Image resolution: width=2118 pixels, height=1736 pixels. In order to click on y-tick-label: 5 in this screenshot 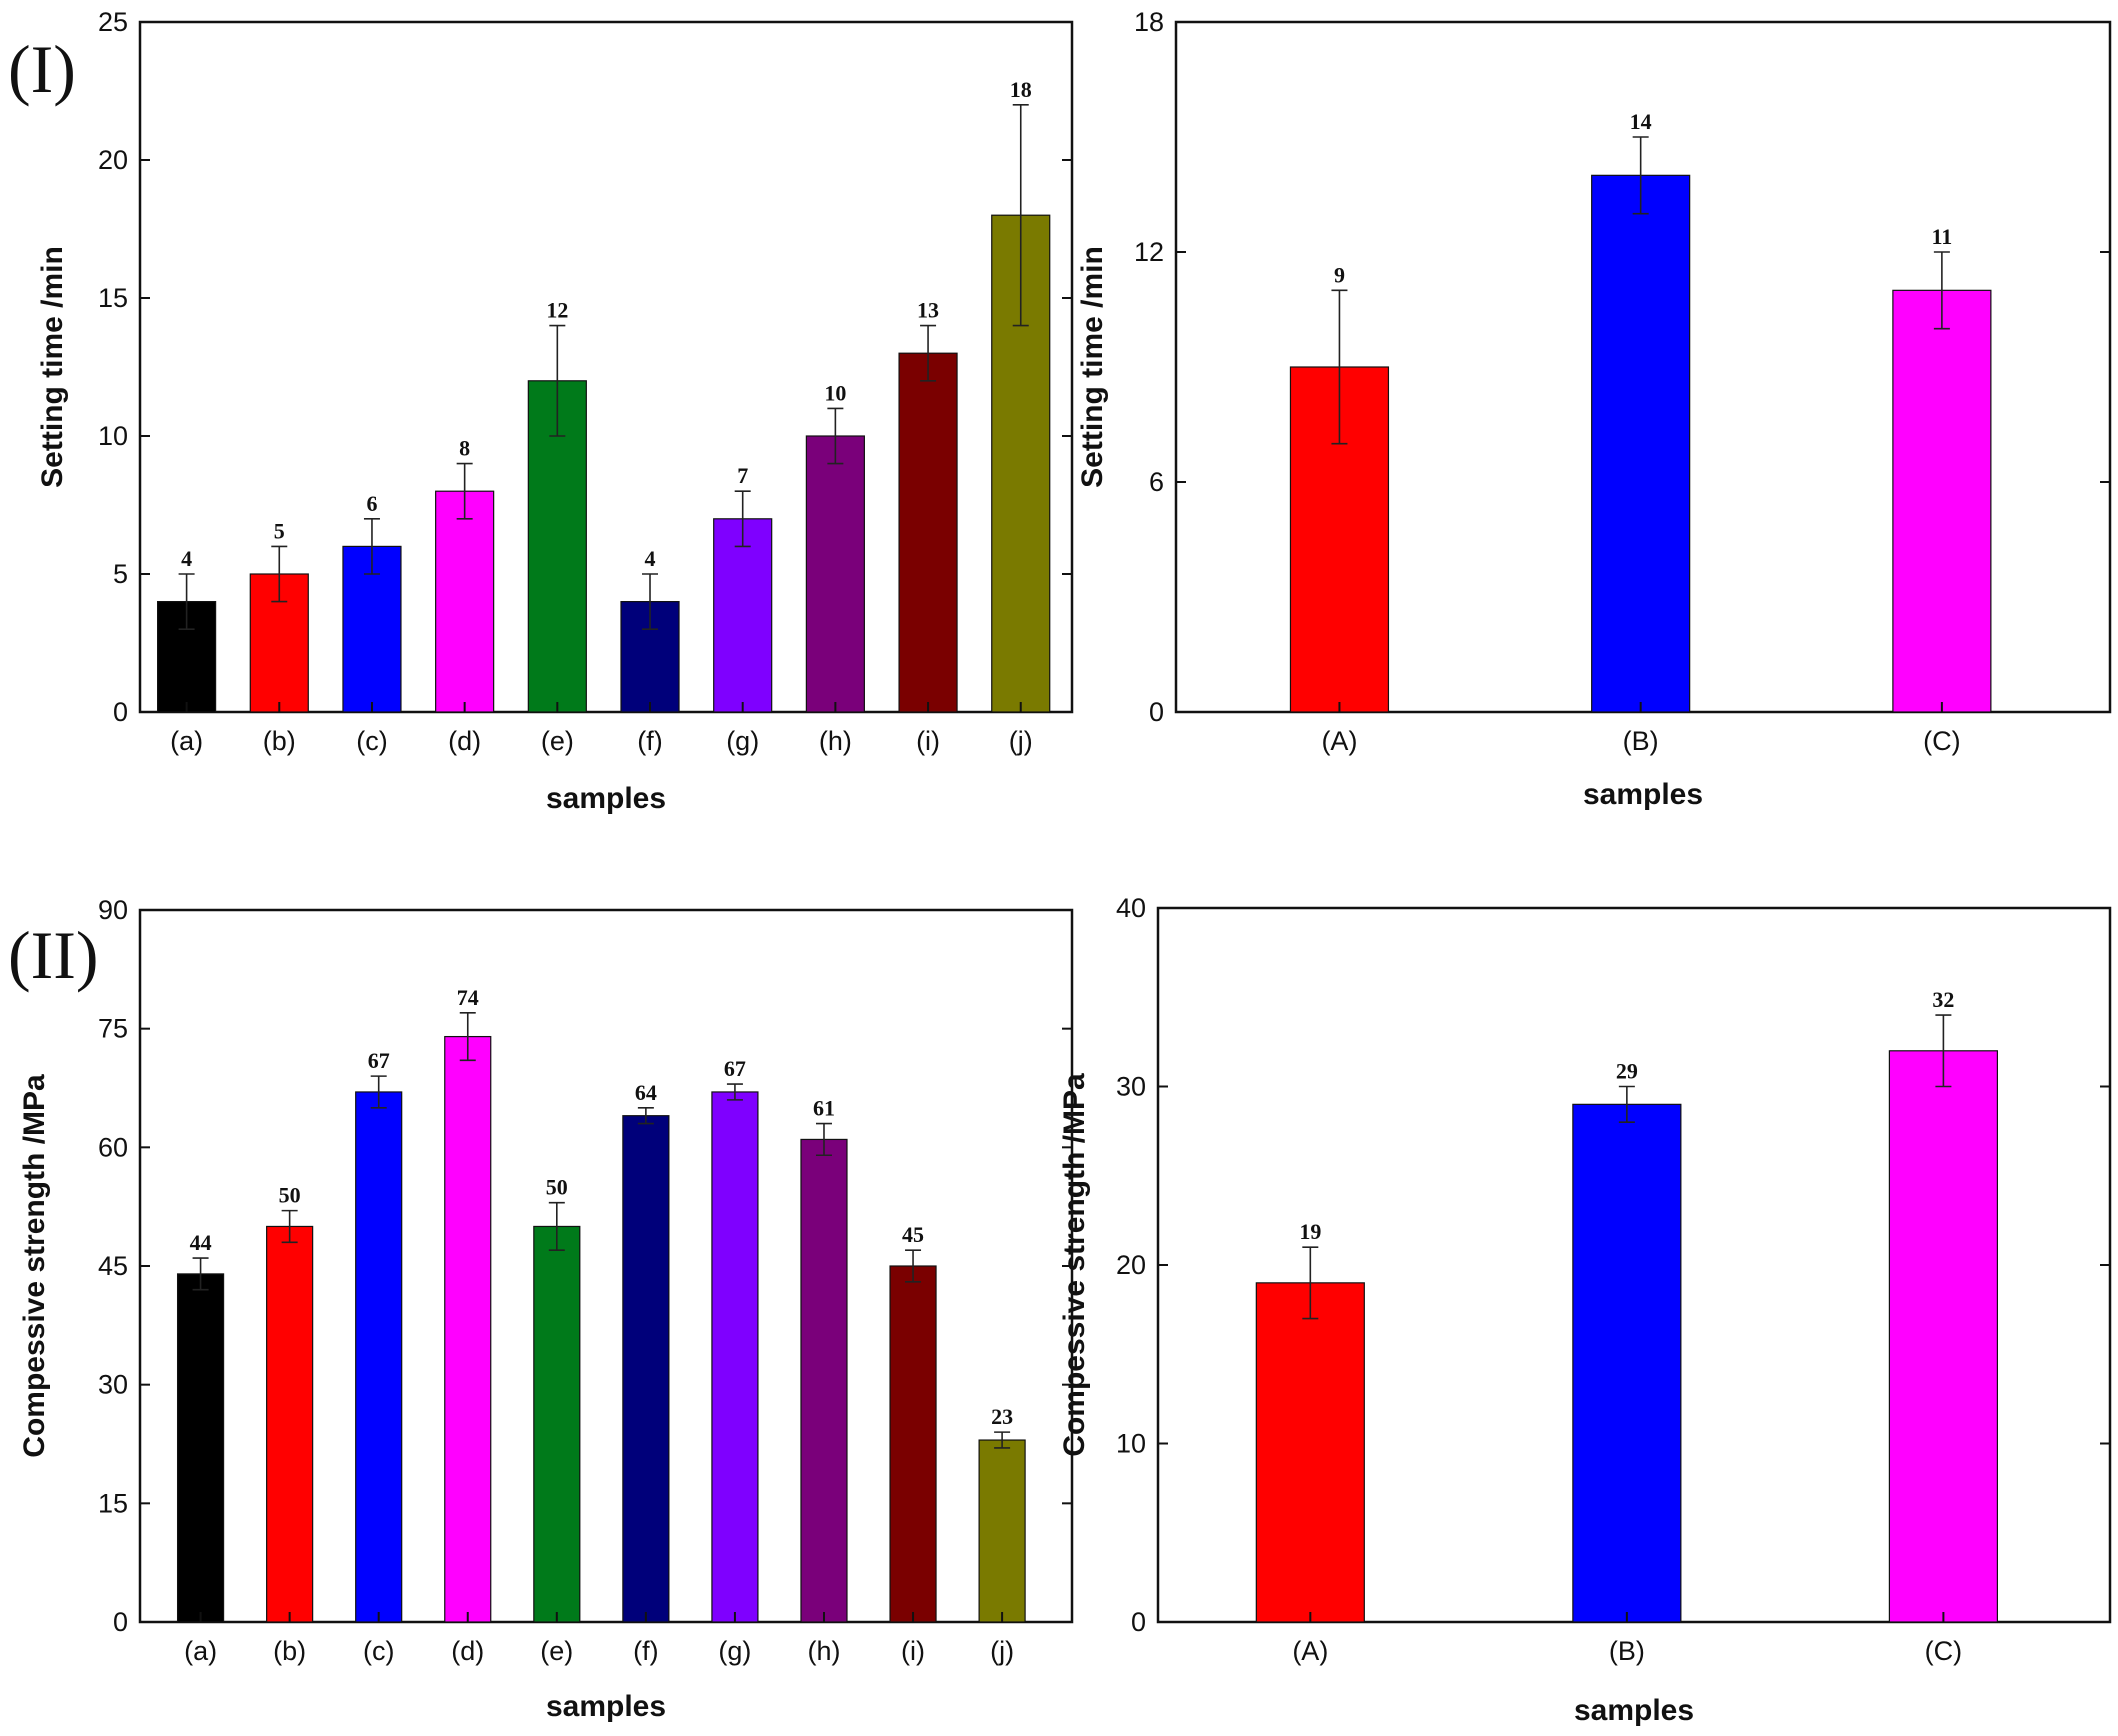, I will do `click(120, 574)`.